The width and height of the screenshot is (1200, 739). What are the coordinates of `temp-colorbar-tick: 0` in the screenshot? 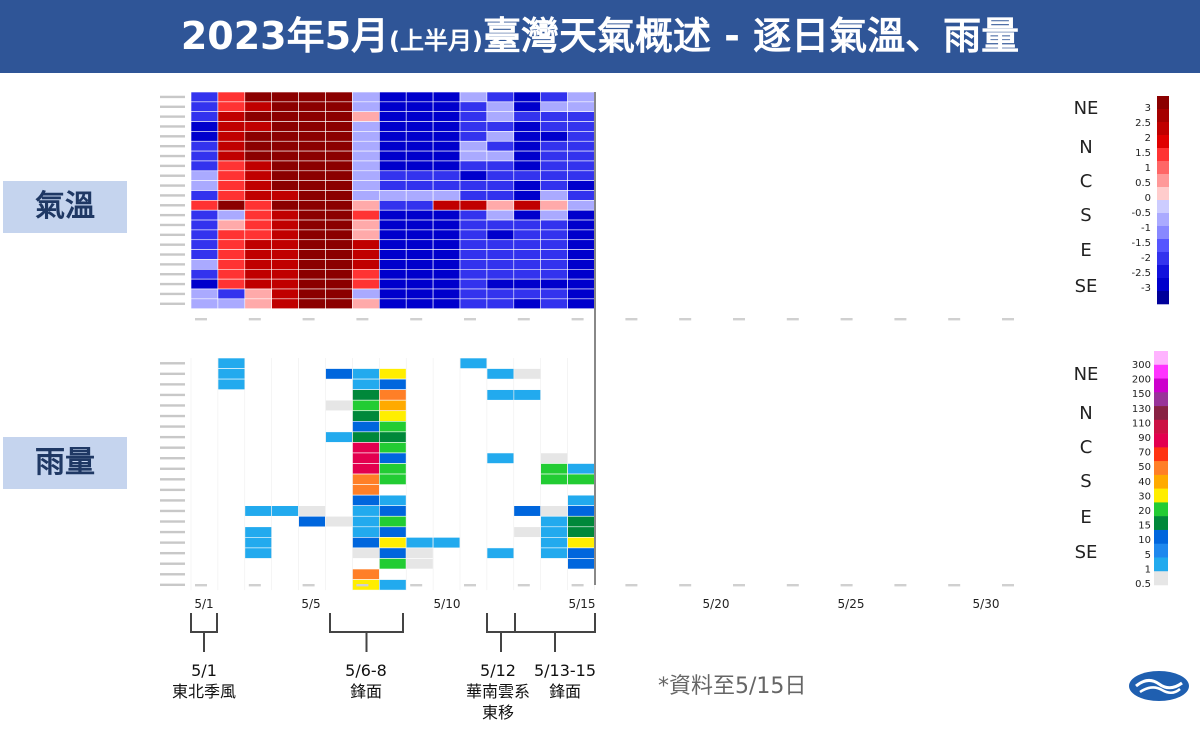 It's located at (1148, 198).